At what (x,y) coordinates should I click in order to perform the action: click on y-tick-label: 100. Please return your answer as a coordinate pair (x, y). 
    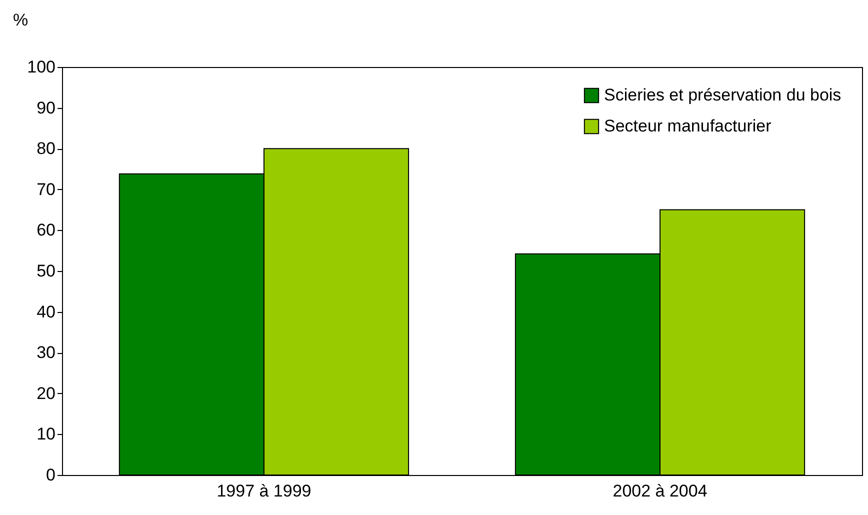
    Looking at the image, I should click on (41, 67).